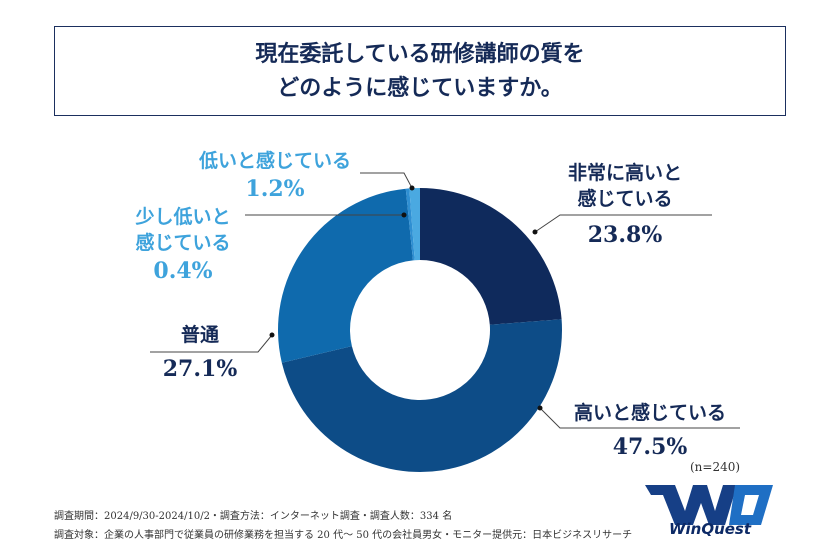 The image size is (840, 560). Describe the element at coordinates (649, 413) in the screenshot. I see `label-text: 高いと感じている` at that location.